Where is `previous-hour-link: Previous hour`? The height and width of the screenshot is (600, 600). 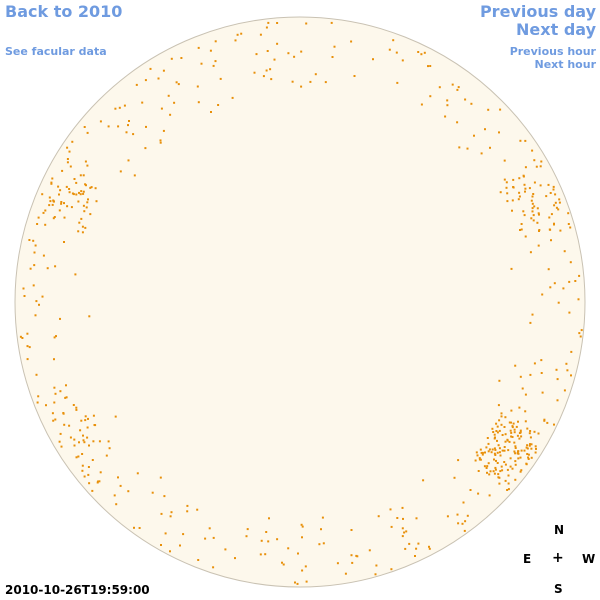 previous-hour-link: Previous hour is located at coordinates (552, 51).